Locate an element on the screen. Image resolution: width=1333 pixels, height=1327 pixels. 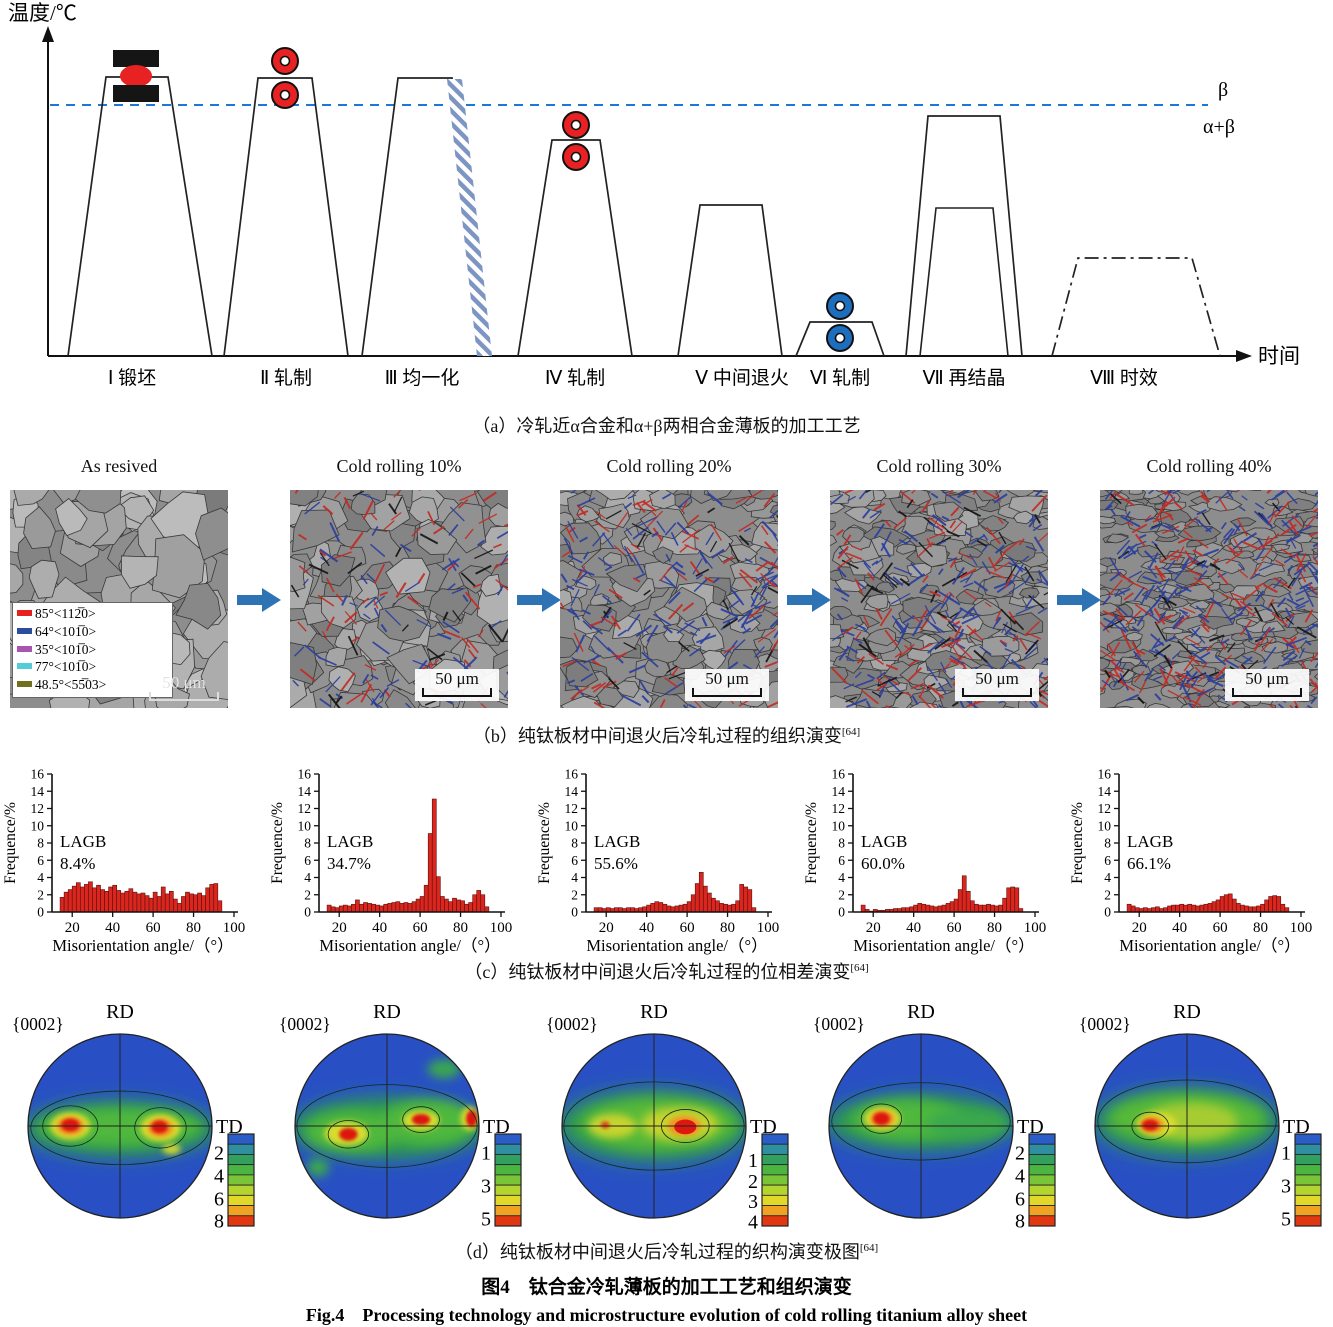
stage-label: Ⅴ 中间退火 is located at coordinates (742, 378).